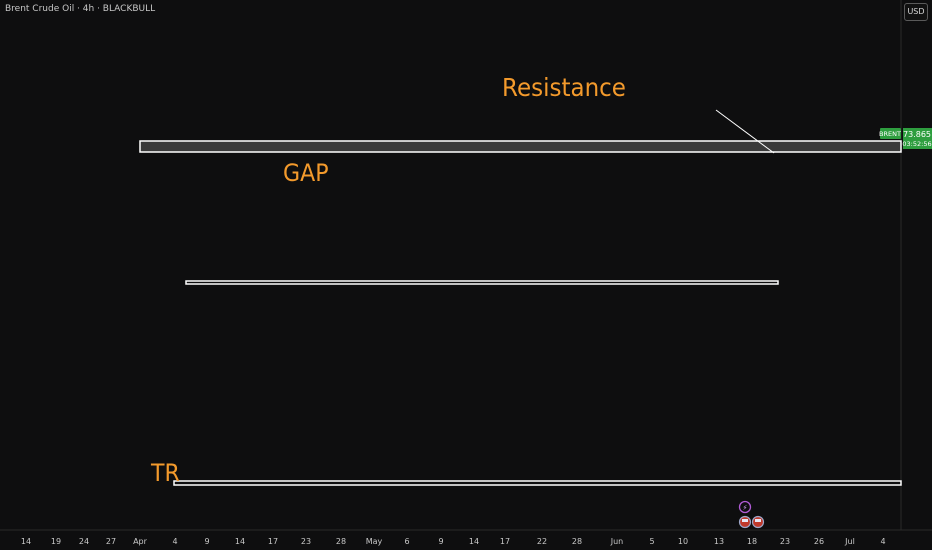  What do you see at coordinates (374, 541) in the screenshot?
I see `time-tick-label: May` at bounding box center [374, 541].